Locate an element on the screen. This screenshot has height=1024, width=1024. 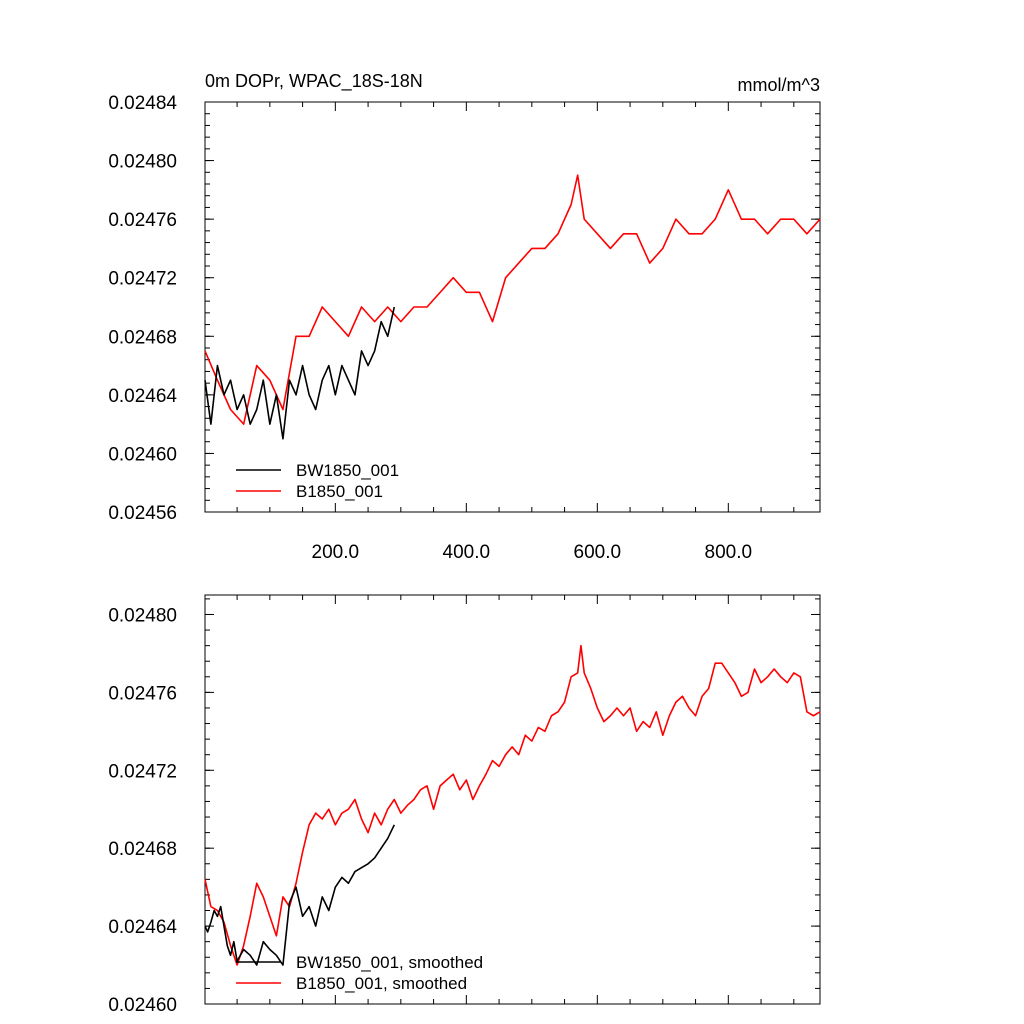
legend-label-bw1850: BW1850_001 is located at coordinates (347, 470).